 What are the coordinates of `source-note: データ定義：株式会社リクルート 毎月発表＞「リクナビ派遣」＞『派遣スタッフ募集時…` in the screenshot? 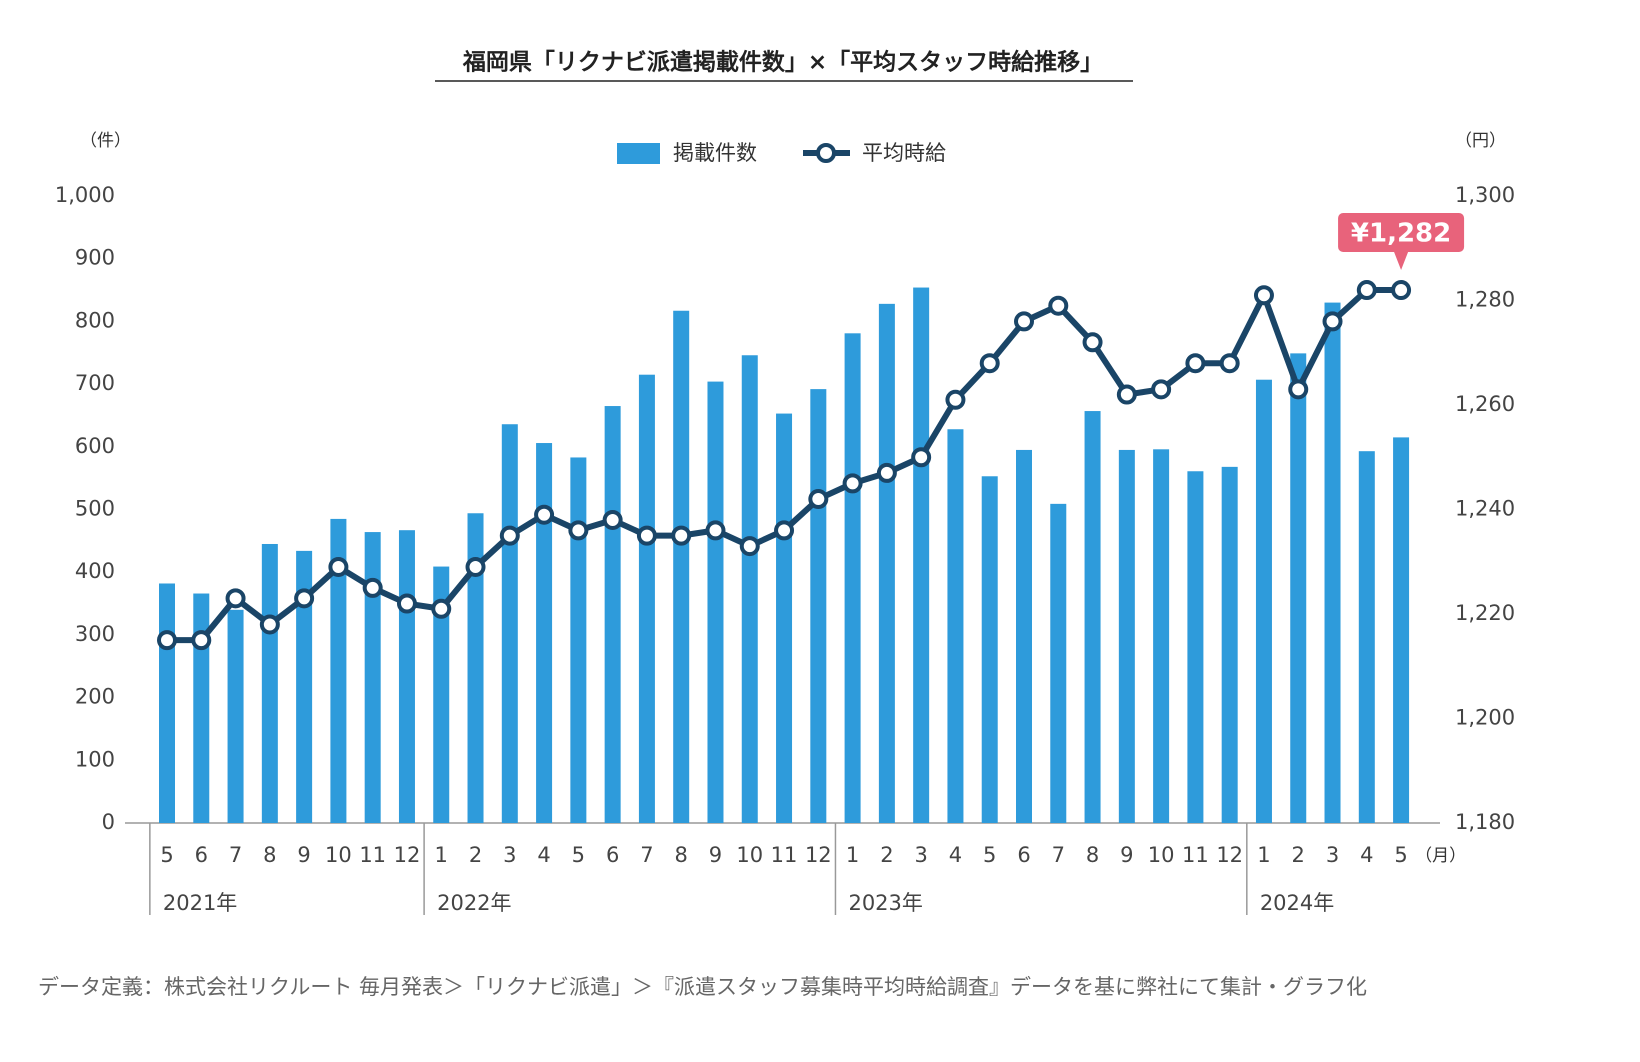 It's located at (702, 987).